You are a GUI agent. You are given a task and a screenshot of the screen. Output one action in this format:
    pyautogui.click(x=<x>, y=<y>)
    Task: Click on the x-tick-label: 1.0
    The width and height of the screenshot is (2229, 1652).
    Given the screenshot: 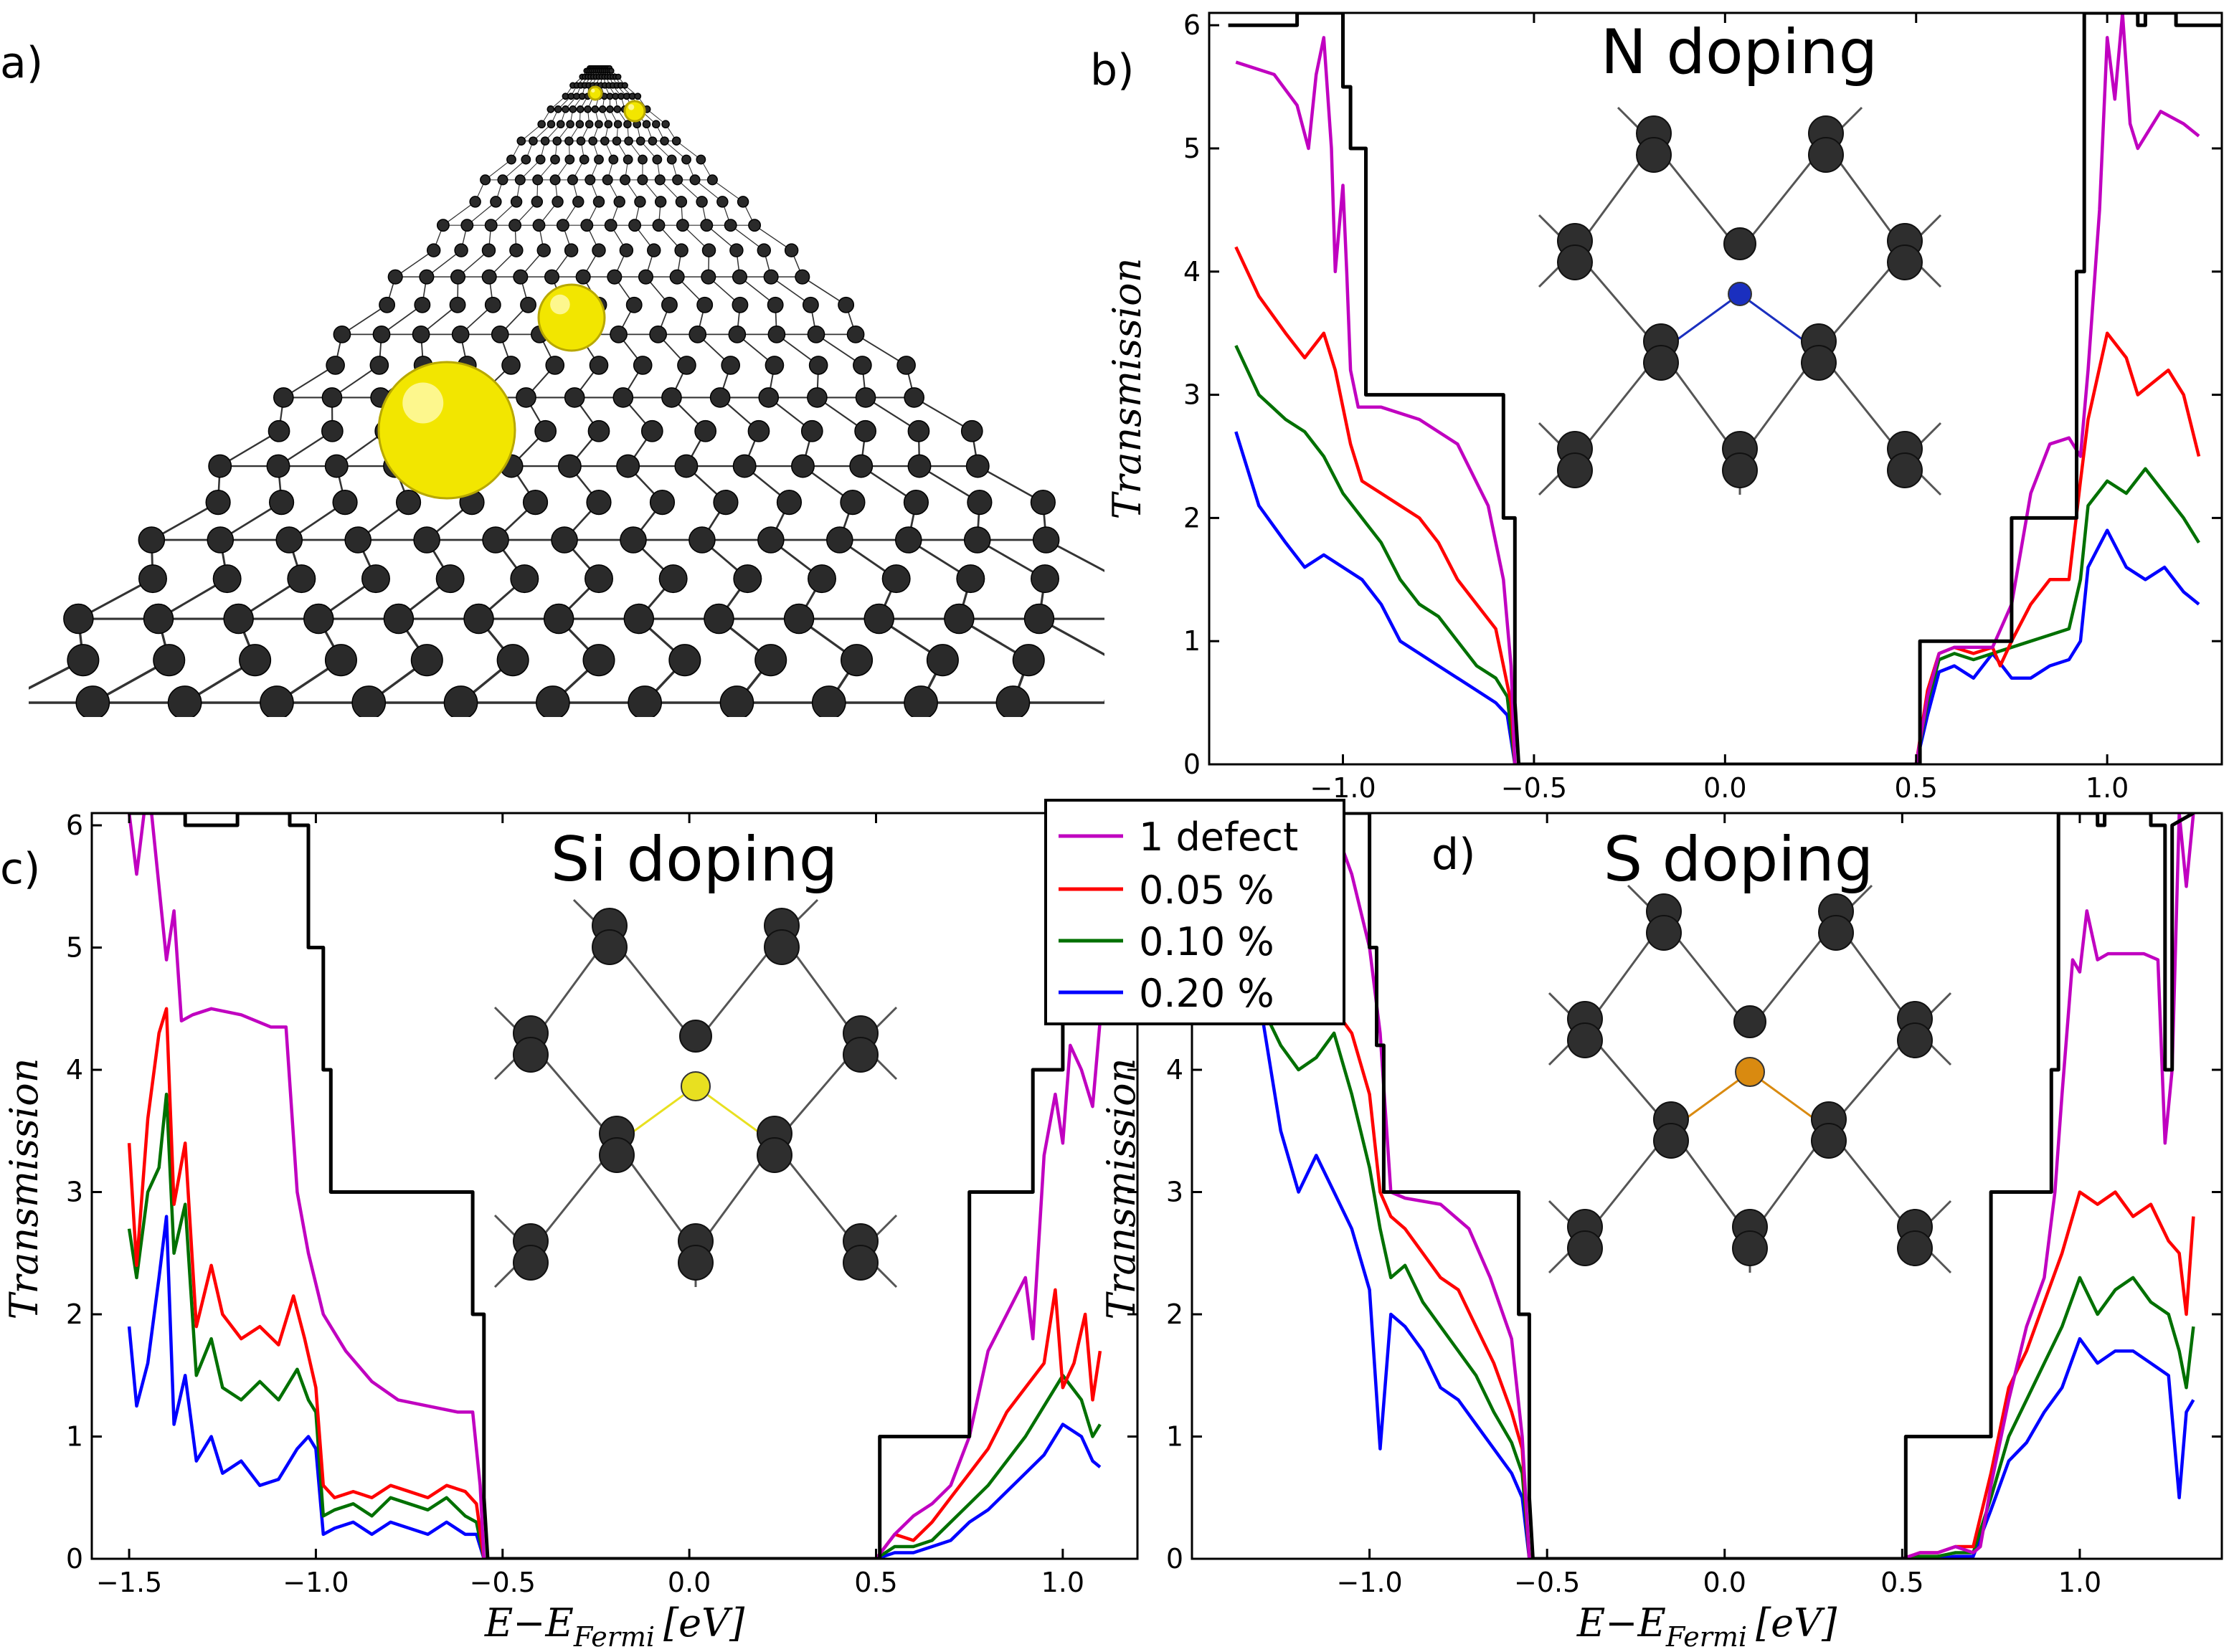 What is the action you would take?
    pyautogui.click(x=2107, y=788)
    